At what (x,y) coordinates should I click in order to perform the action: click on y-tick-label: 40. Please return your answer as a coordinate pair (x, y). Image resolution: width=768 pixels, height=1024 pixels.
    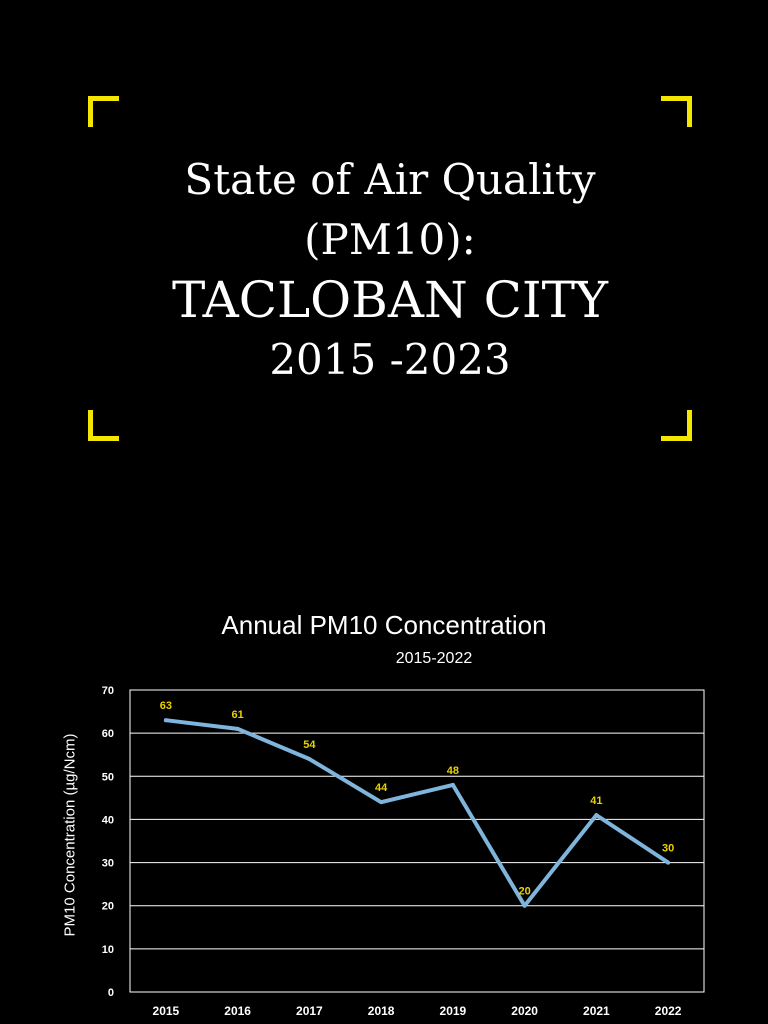
    Looking at the image, I should click on (108, 820).